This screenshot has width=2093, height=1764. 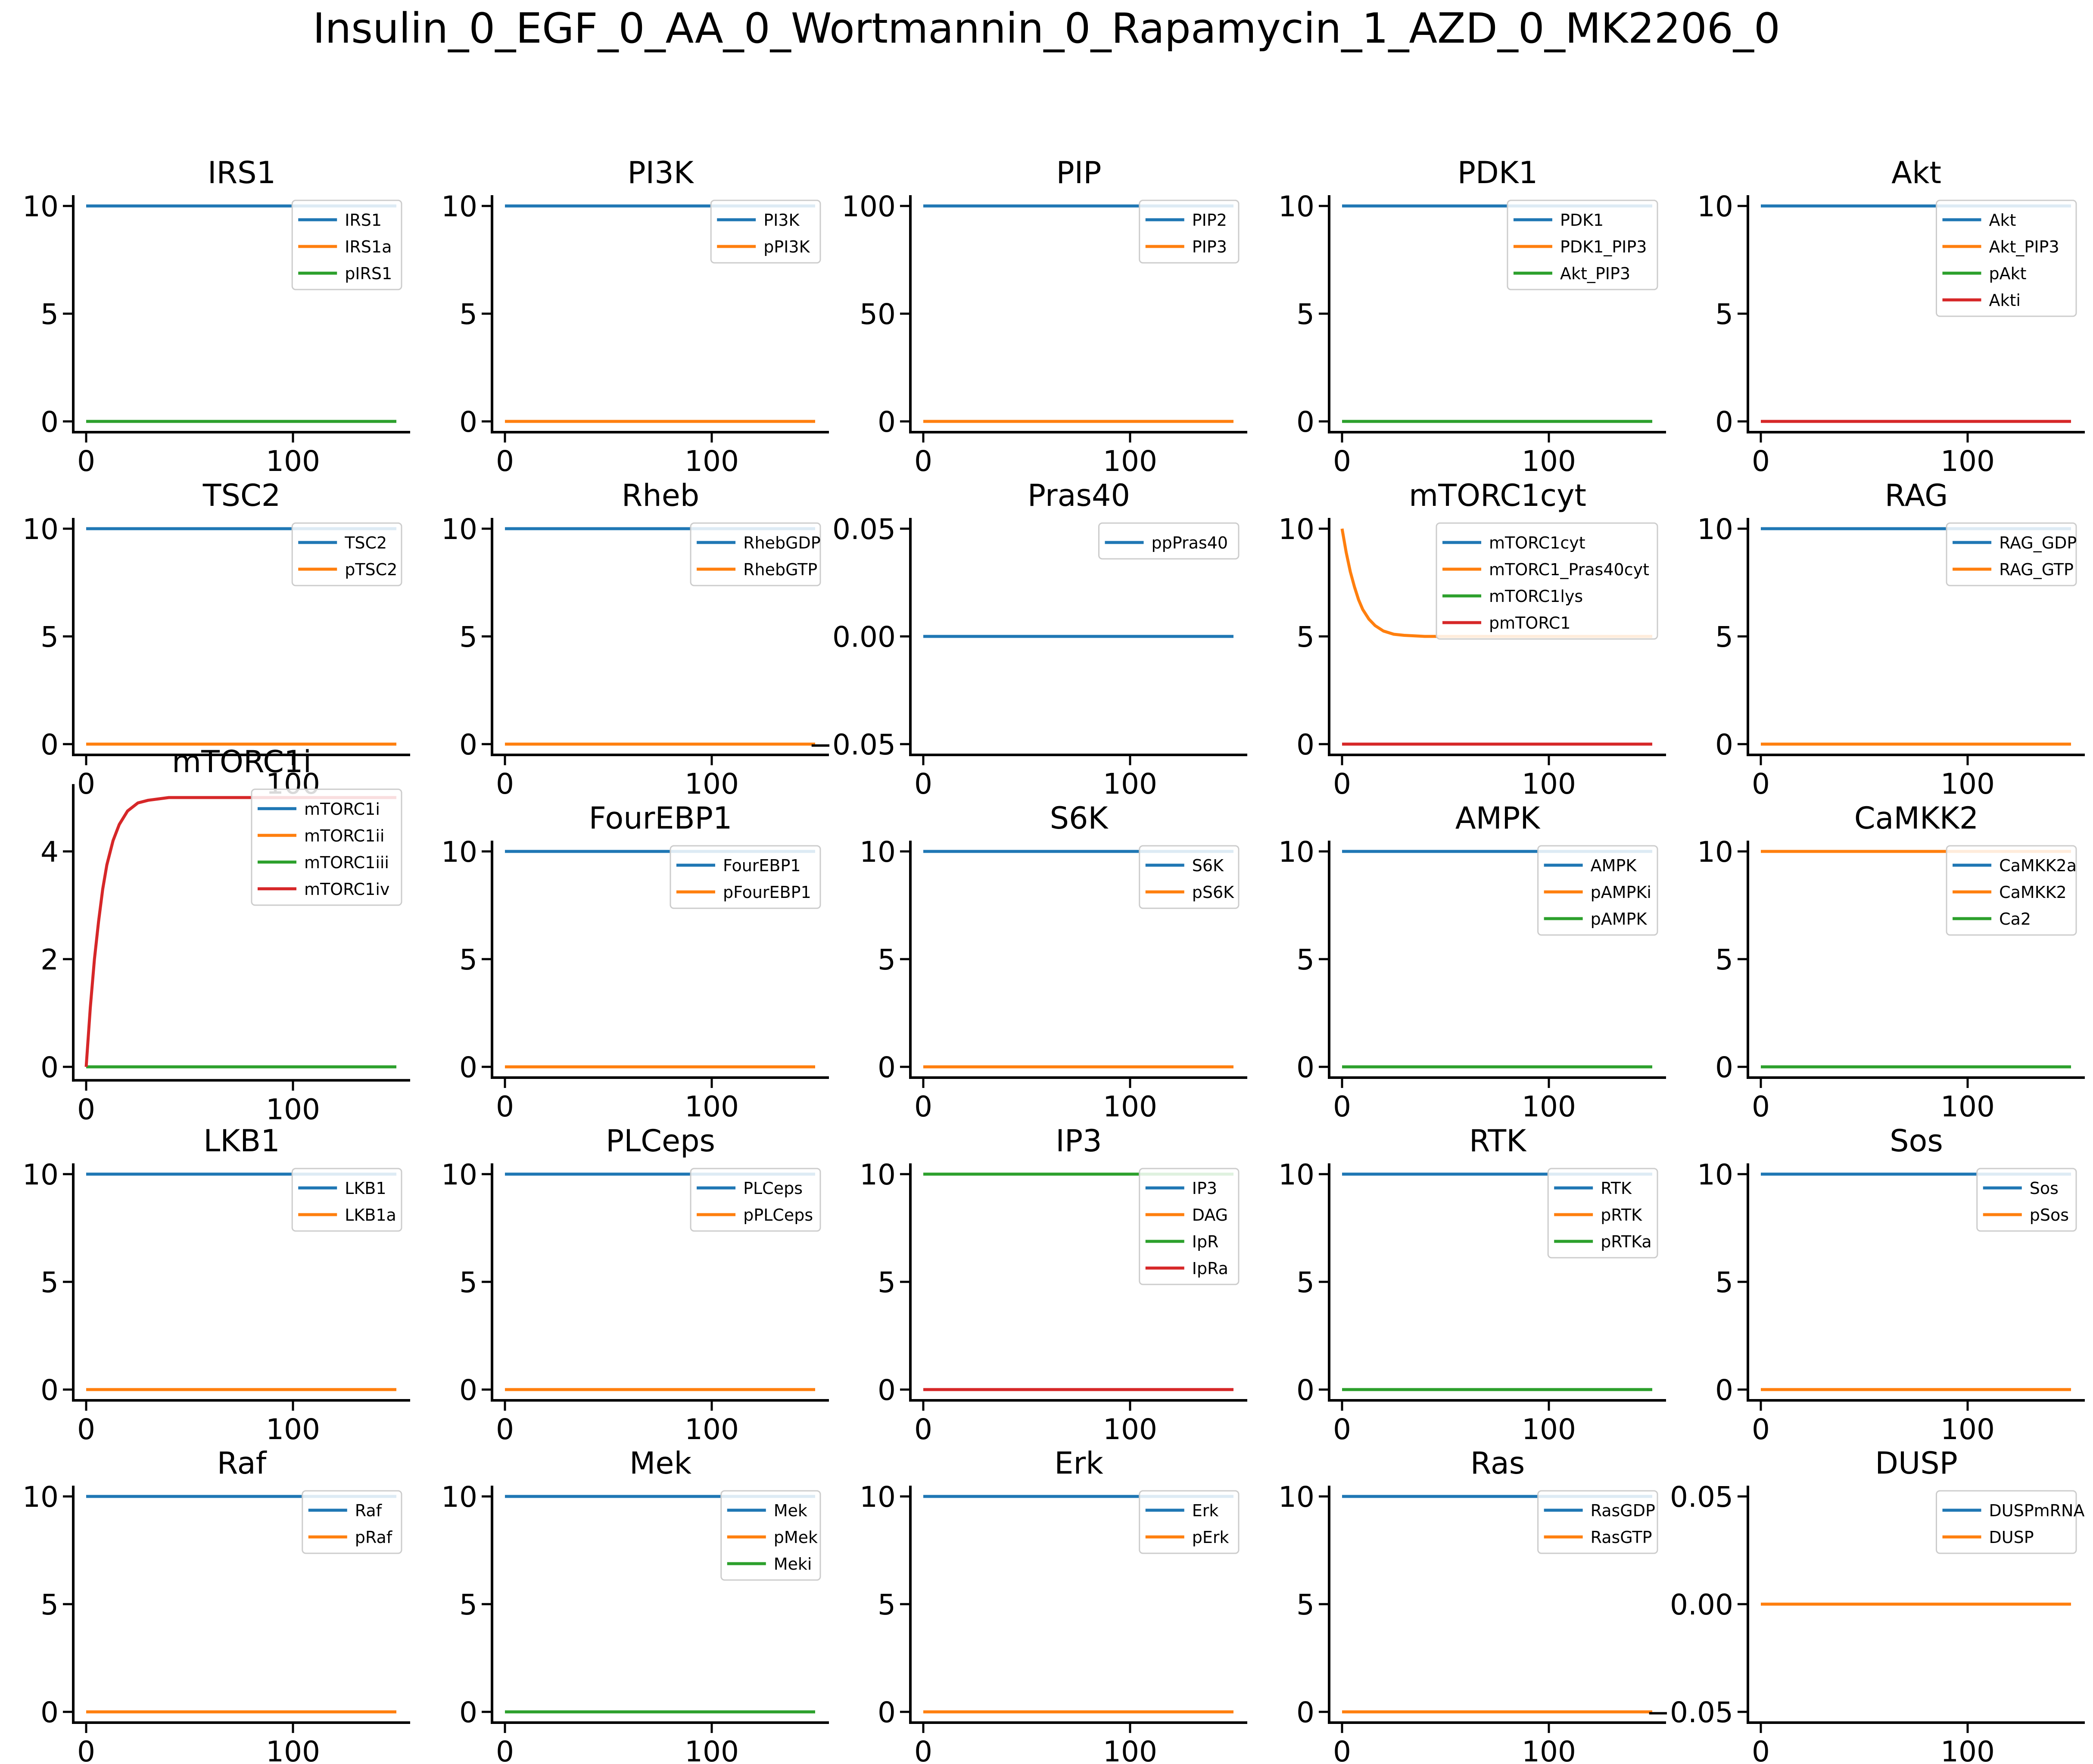 What do you see at coordinates (773, 1188) in the screenshot?
I see `legend-label: PLCeps` at bounding box center [773, 1188].